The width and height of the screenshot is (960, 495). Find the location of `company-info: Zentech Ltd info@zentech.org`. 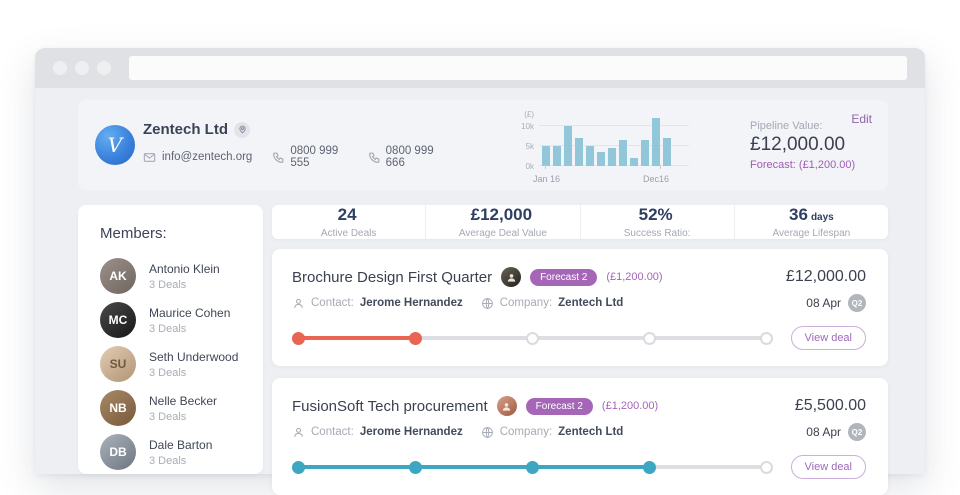

company-info: Zentech Ltd info@zentech.org is located at coordinates (293, 145).